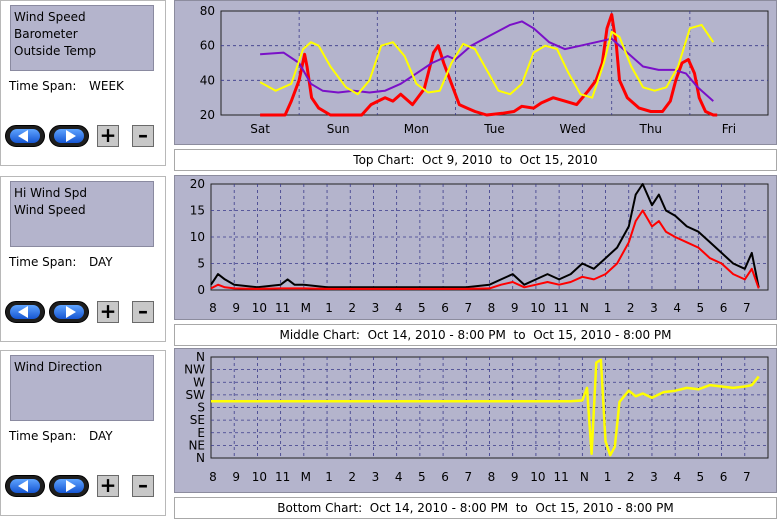  Describe the element at coordinates (196, 395) in the screenshot. I see `y-tick-label: SW` at that location.